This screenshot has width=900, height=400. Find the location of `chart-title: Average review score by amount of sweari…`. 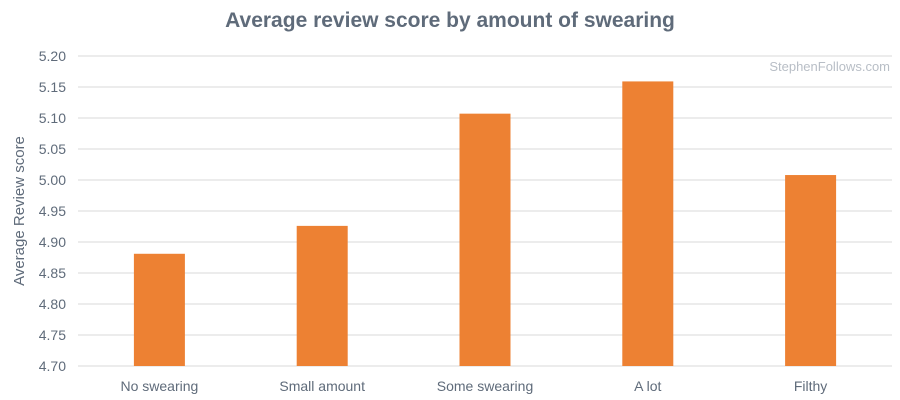

chart-title: Average review score by amount of sweari… is located at coordinates (450, 20).